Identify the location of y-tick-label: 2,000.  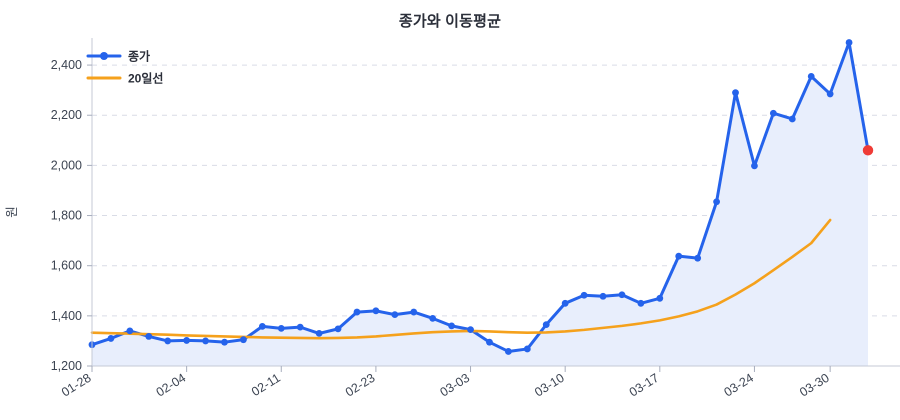
(66, 165).